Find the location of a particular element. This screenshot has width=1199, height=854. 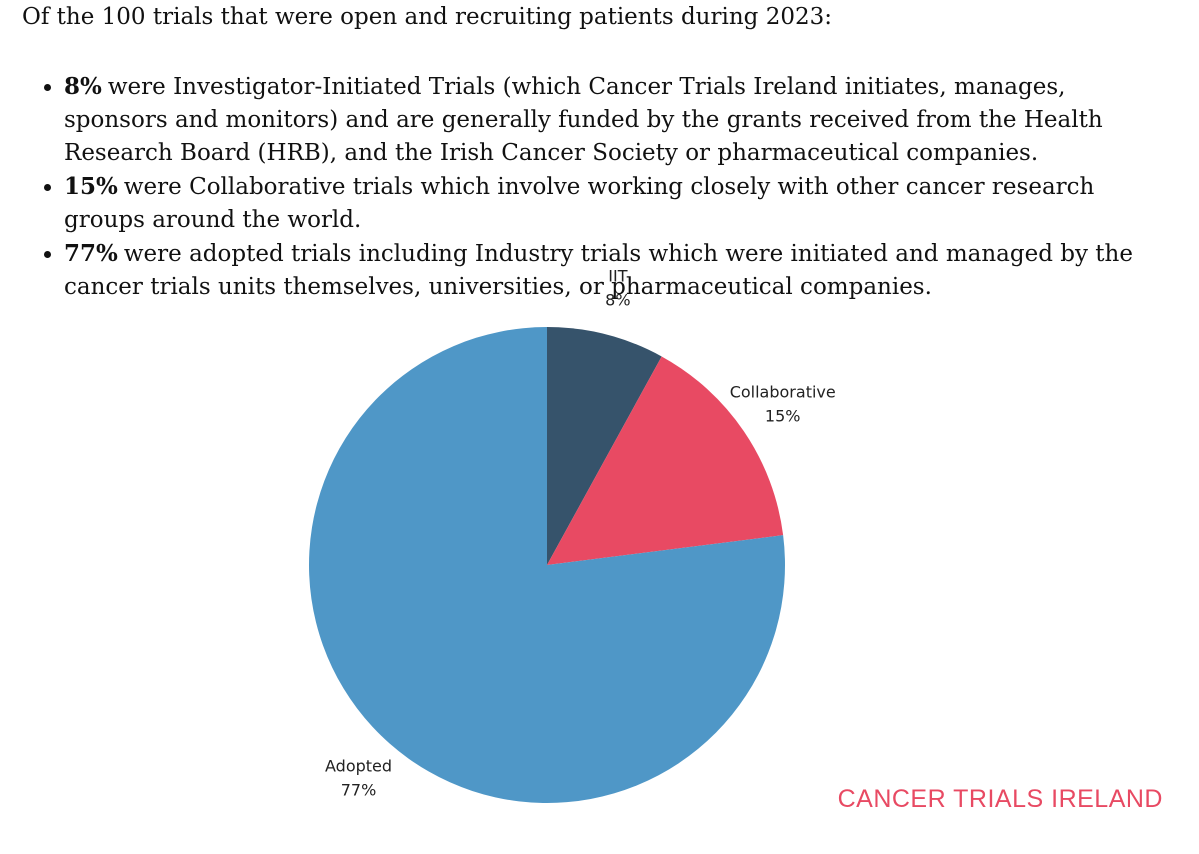

brand: CANCER TRIALS IRELAND is located at coordinates (1000, 799).